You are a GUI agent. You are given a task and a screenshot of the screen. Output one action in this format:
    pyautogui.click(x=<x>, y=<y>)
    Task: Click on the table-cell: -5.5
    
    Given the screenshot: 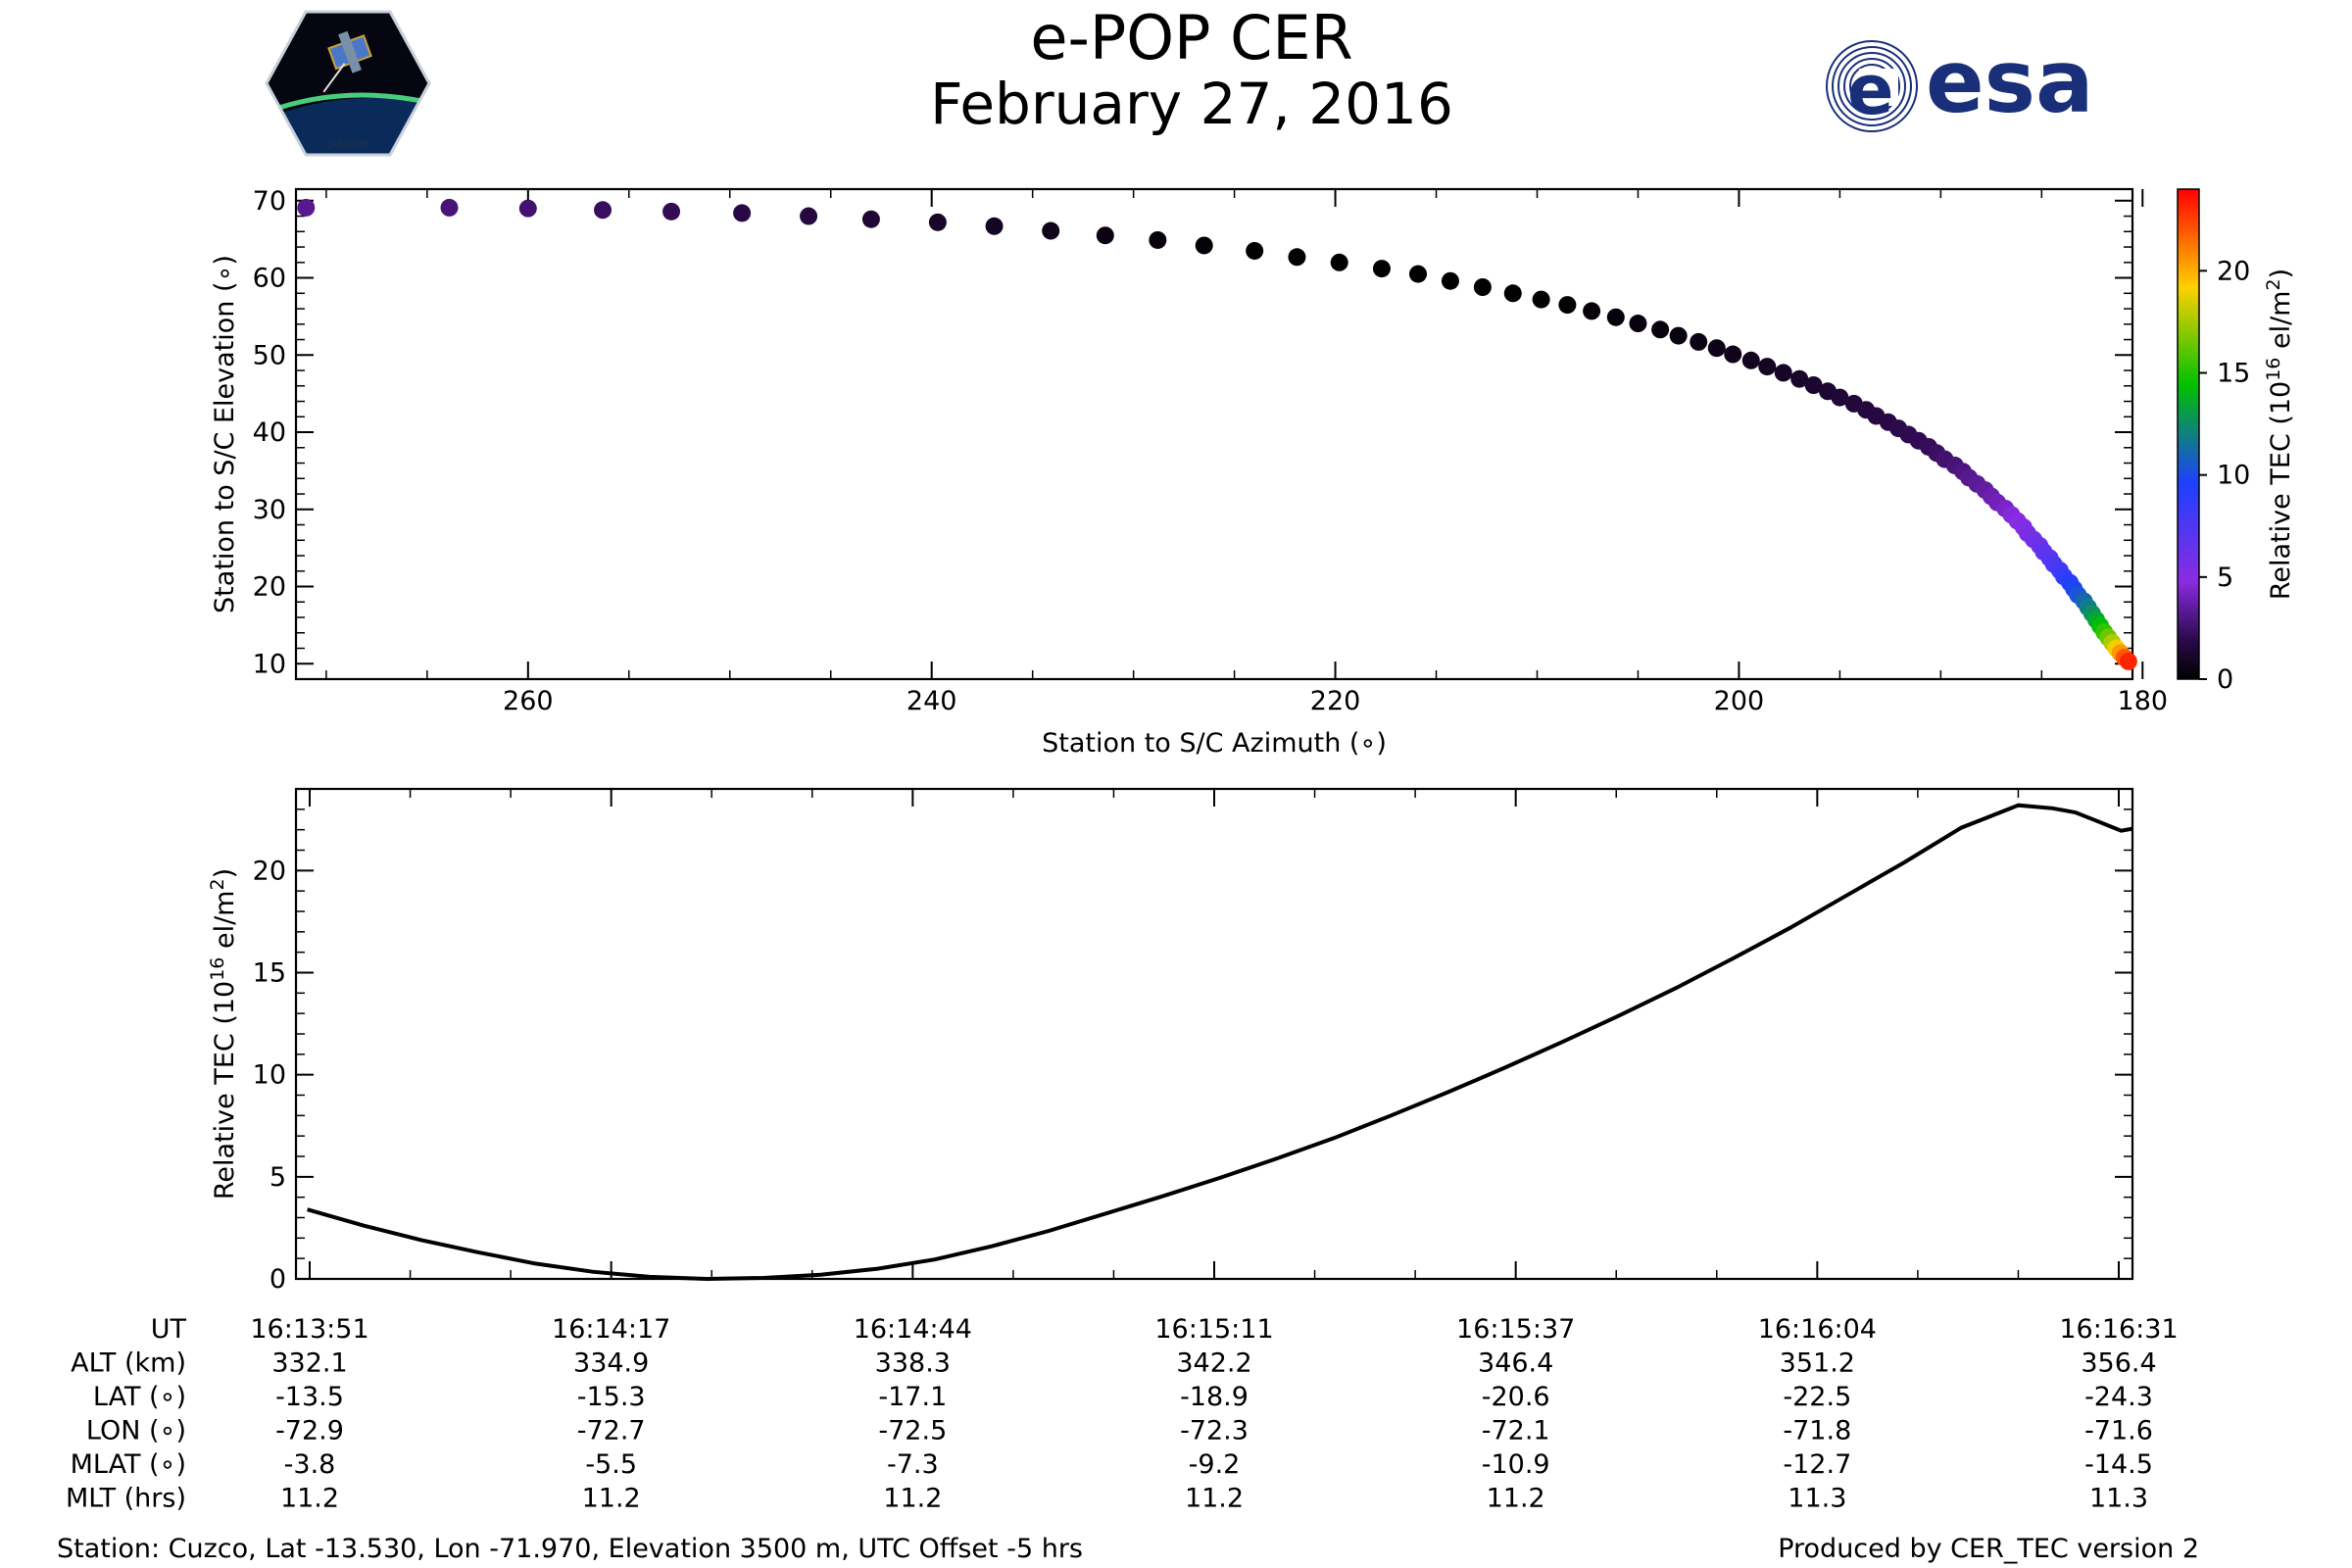 What is the action you would take?
    pyautogui.click(x=611, y=1464)
    